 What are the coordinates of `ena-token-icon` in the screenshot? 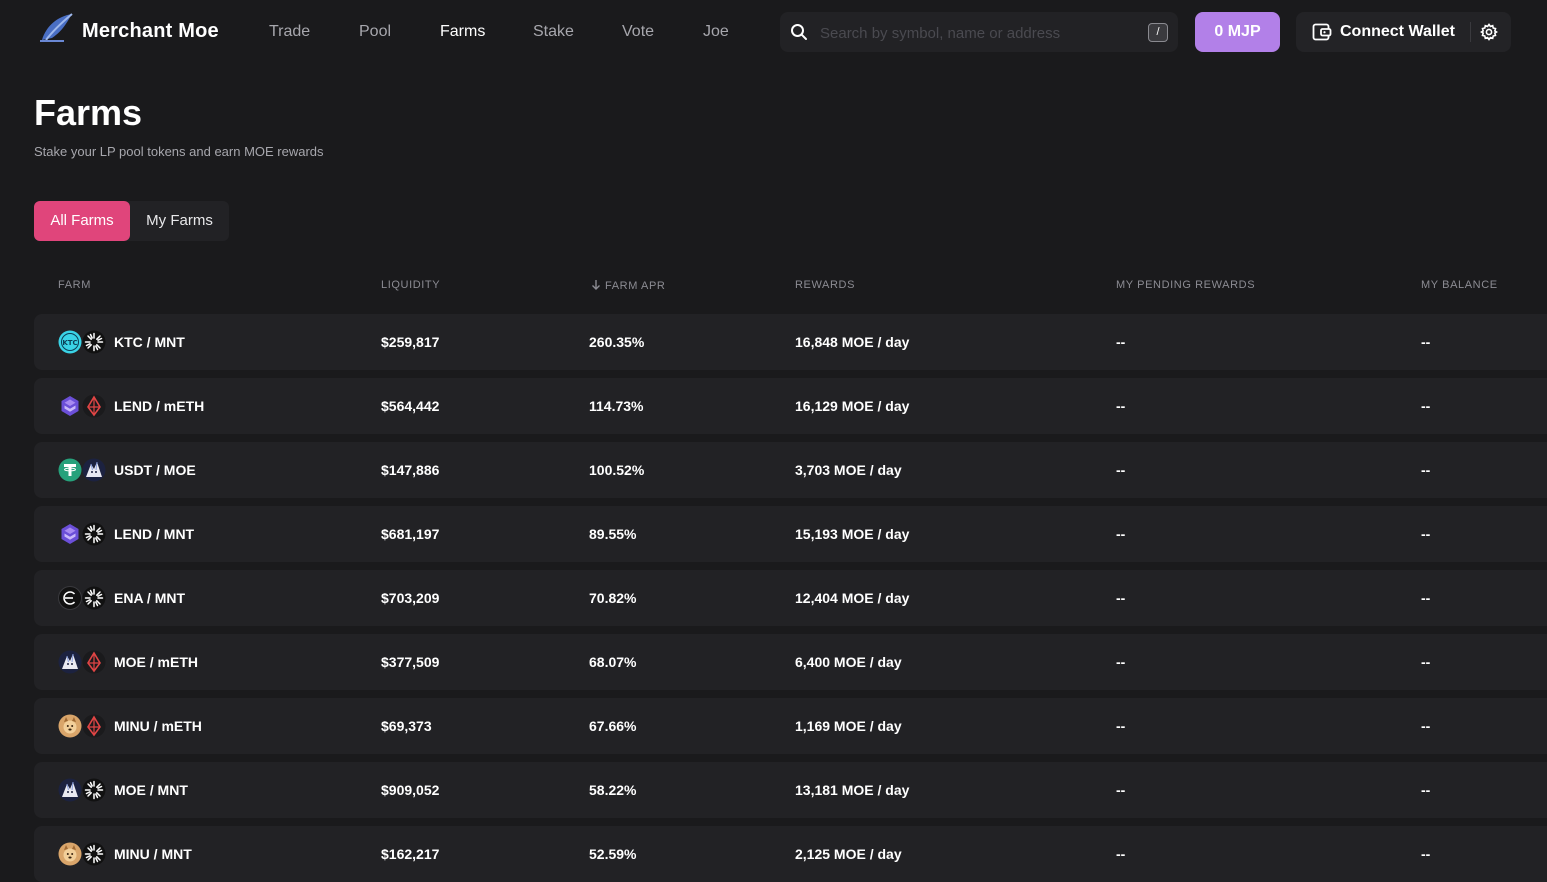 It's located at (70, 598).